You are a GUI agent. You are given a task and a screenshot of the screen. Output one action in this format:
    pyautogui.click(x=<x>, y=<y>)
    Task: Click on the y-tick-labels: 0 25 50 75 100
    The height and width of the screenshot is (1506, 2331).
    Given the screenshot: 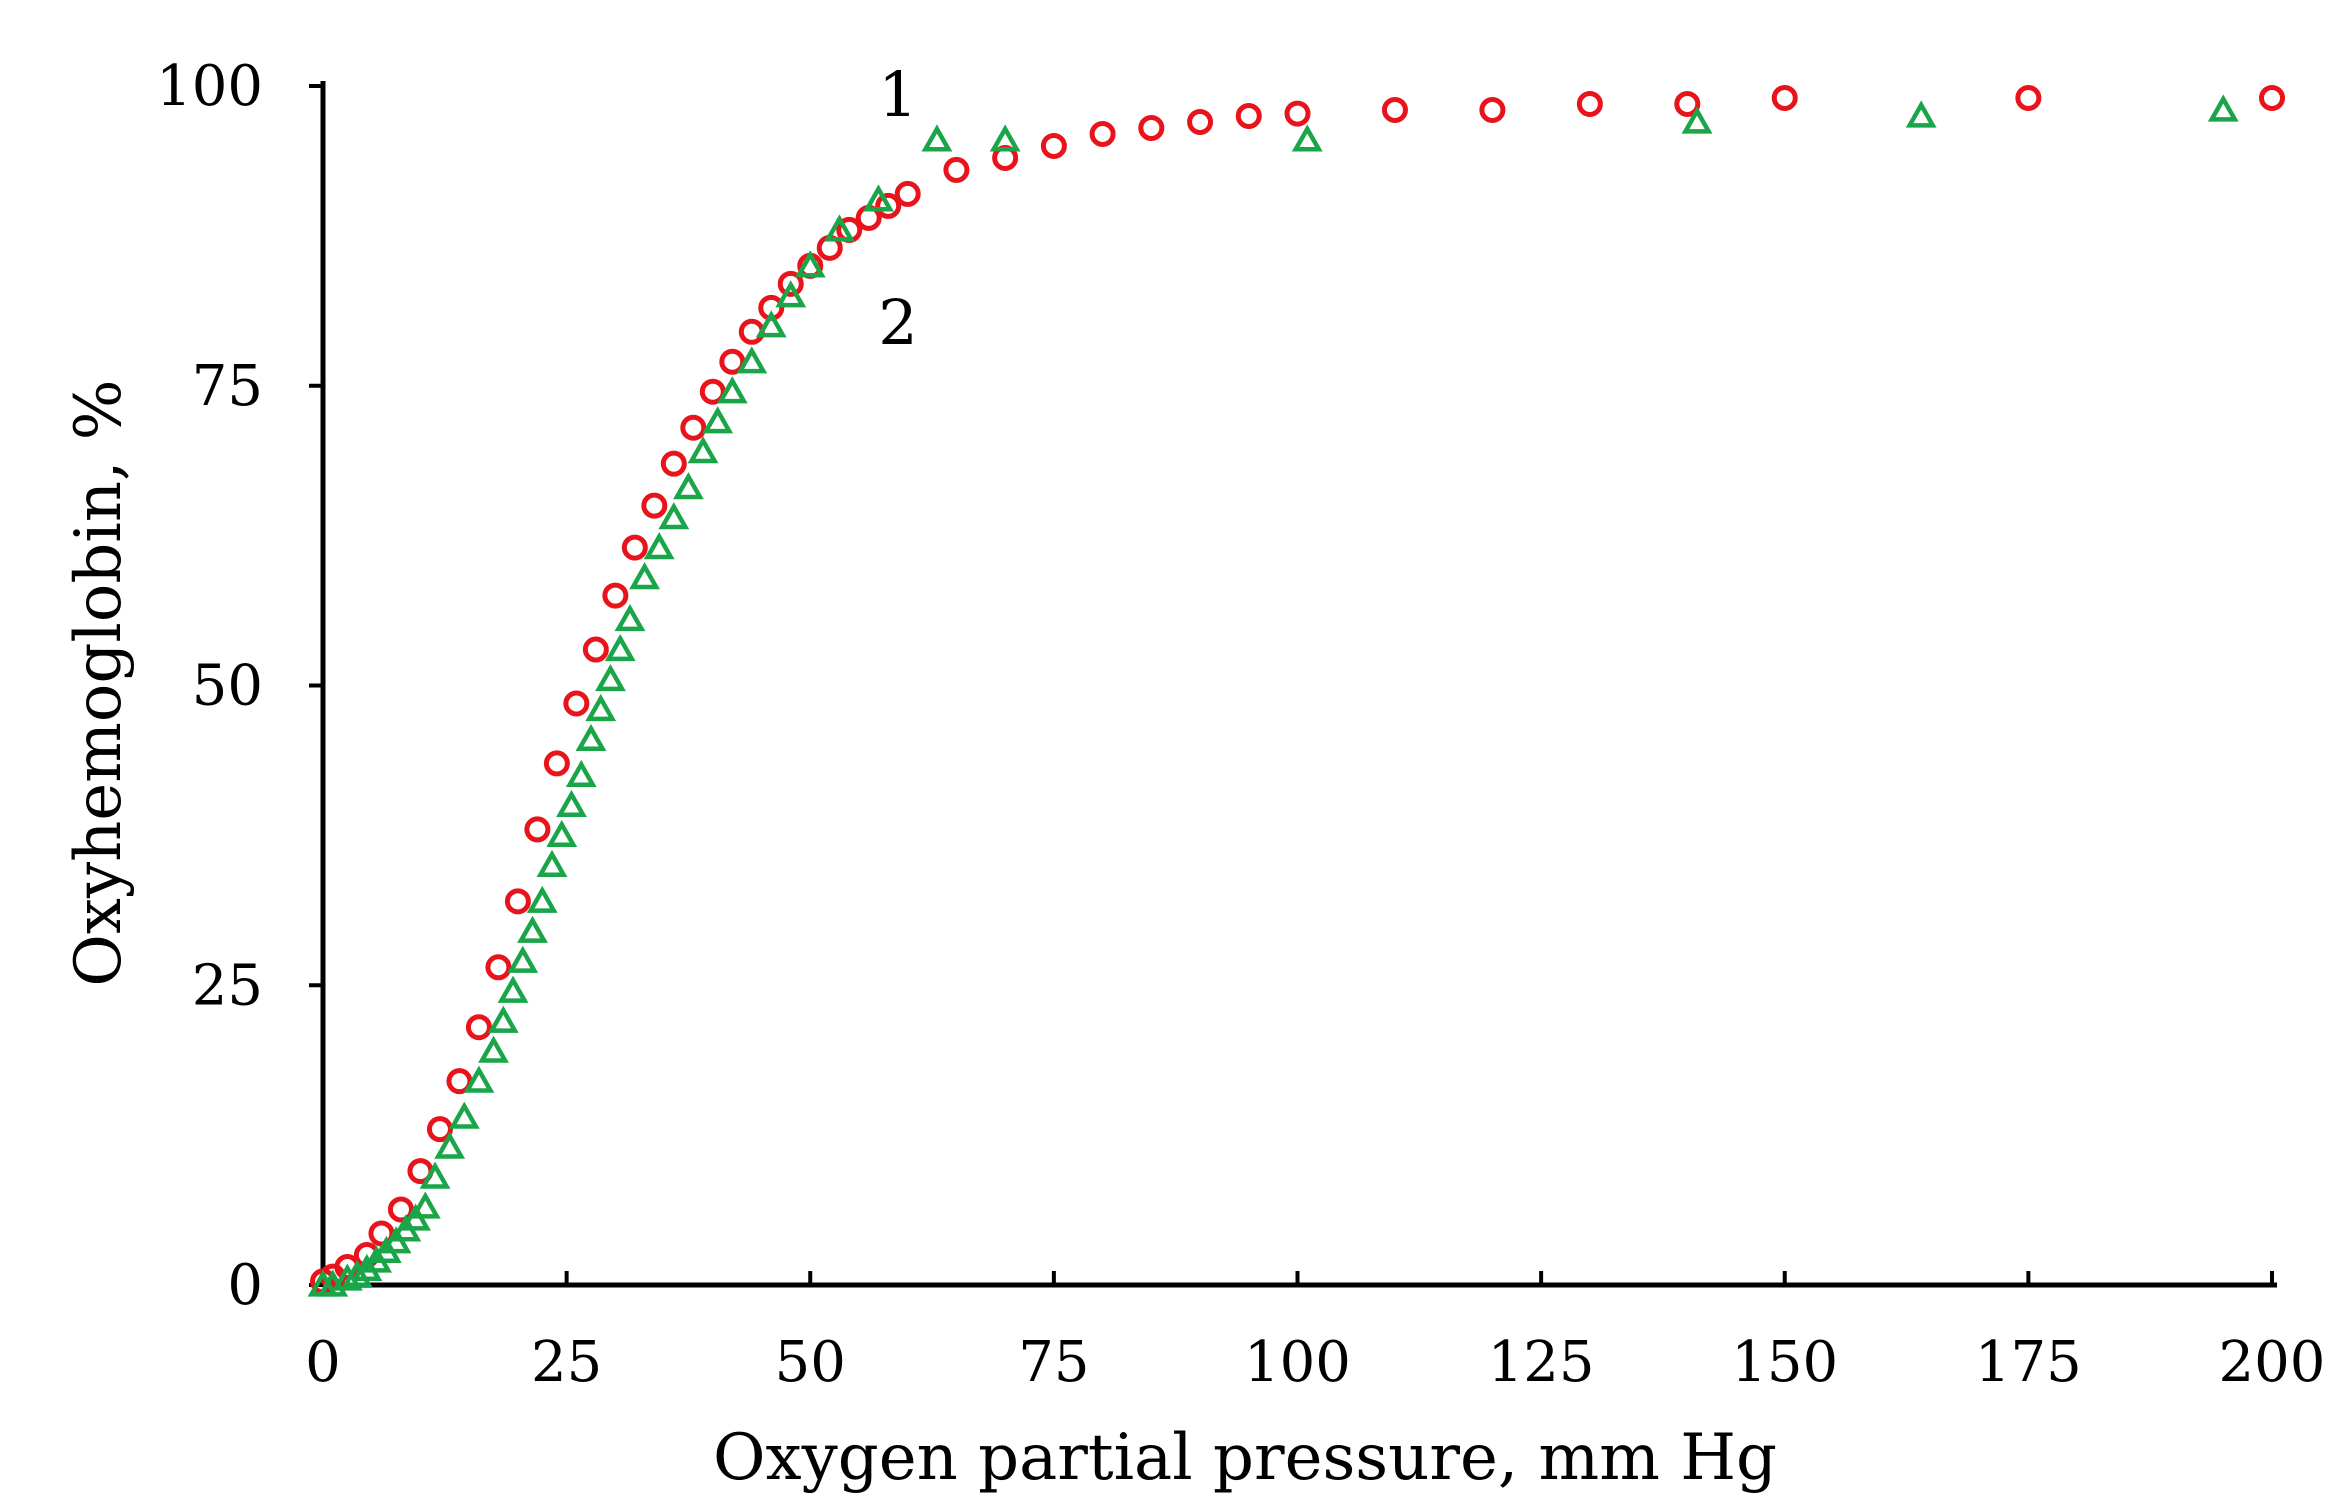 What is the action you would take?
    pyautogui.click(x=209, y=686)
    